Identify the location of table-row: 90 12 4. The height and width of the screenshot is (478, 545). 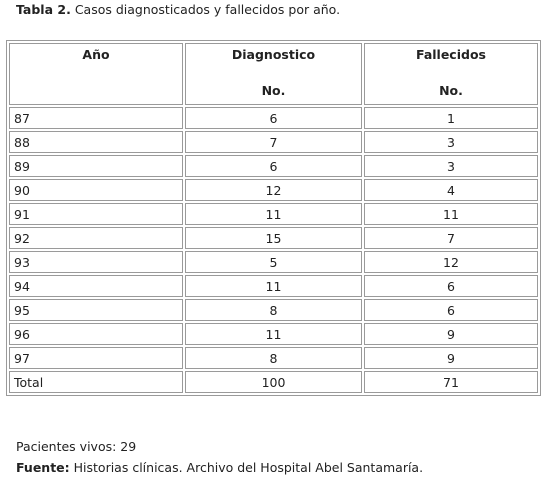
(273, 190).